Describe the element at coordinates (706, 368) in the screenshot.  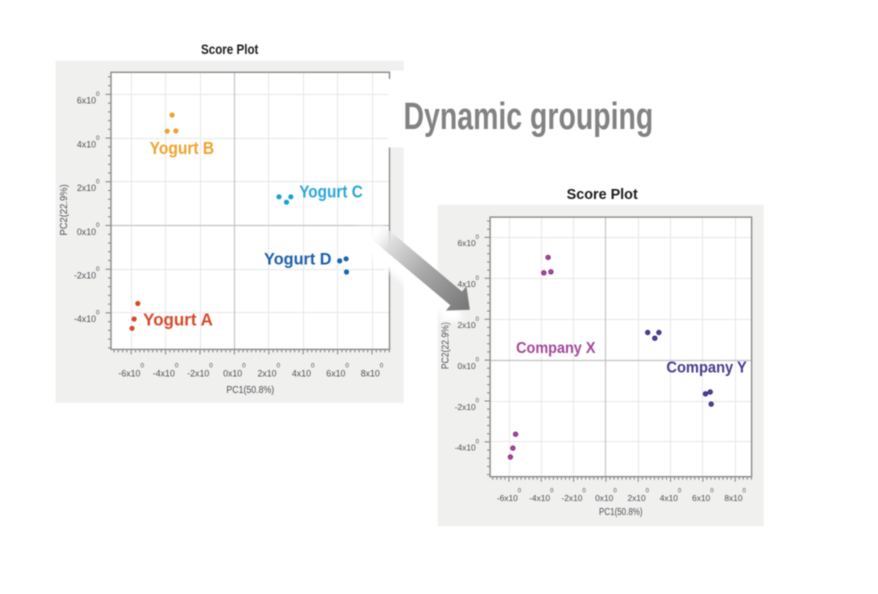
I see `svg-text: Company Y` at that location.